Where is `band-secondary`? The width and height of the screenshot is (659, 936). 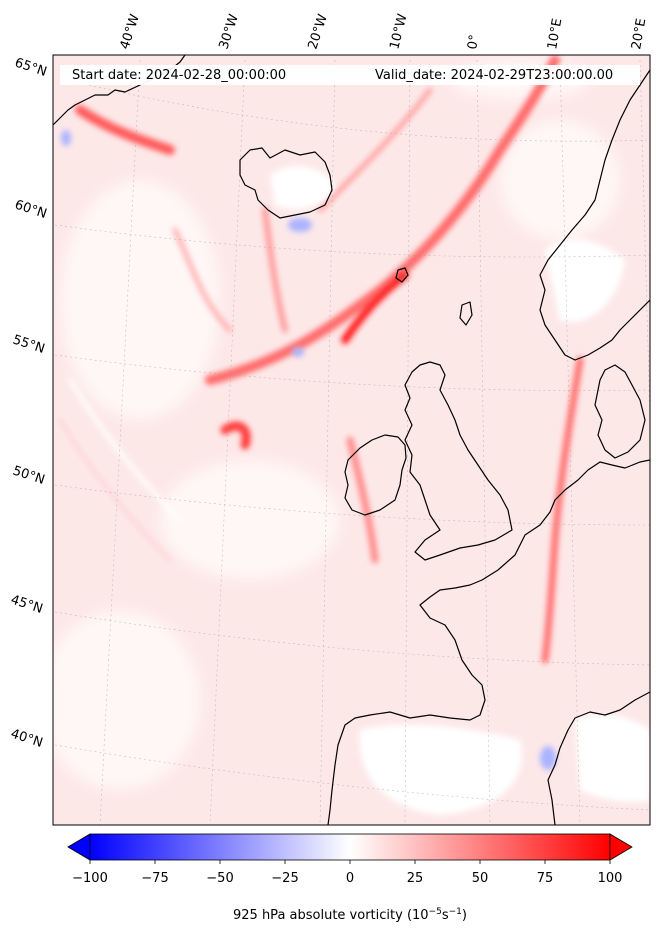 band-secondary is located at coordinates (375, 150).